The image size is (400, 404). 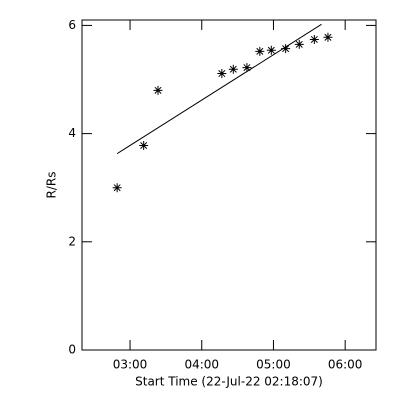 I want to click on y-tick-label: 0, so click(x=72, y=350).